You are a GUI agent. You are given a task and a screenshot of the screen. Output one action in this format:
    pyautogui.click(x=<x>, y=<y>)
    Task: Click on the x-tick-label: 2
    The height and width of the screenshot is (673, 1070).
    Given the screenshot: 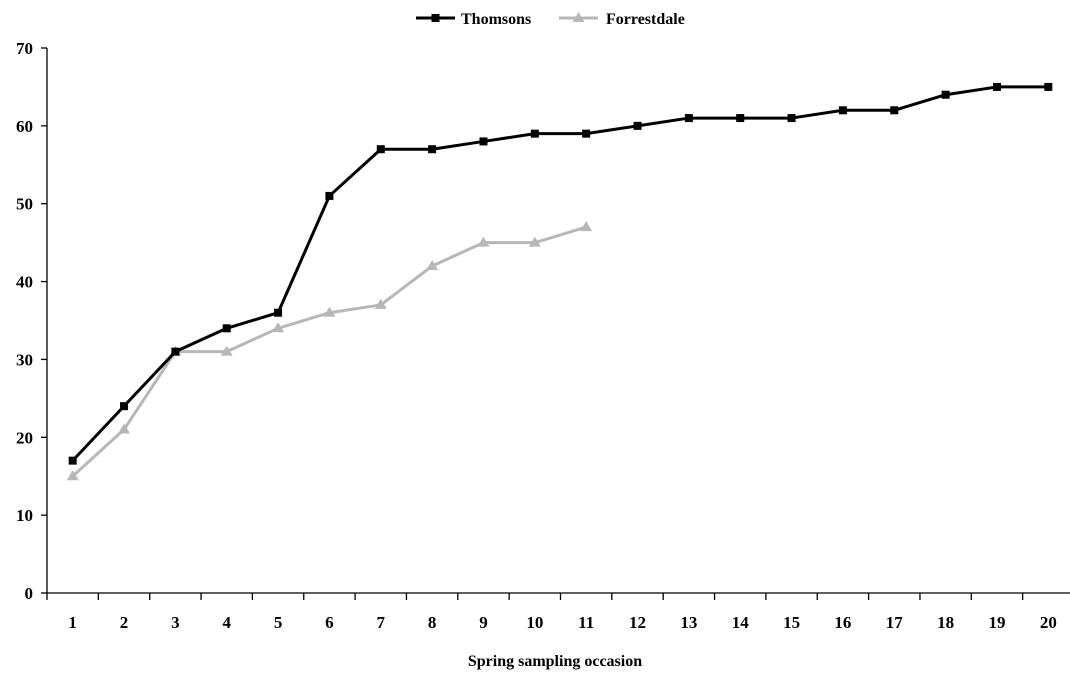 What is the action you would take?
    pyautogui.click(x=124, y=622)
    